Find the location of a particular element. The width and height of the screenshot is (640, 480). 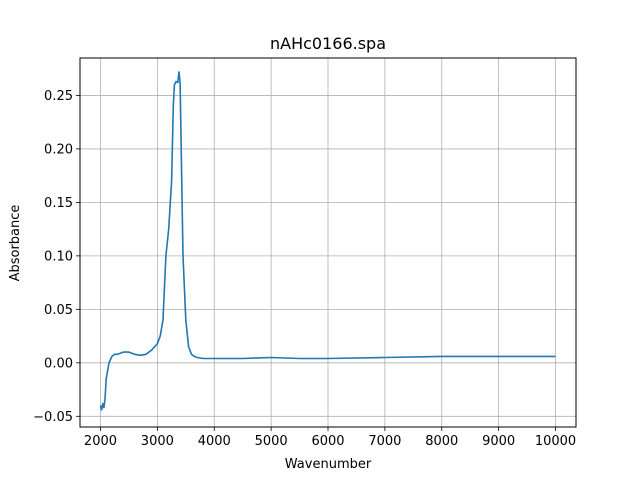

y-tick-label: −0.05 is located at coordinates (53, 417).